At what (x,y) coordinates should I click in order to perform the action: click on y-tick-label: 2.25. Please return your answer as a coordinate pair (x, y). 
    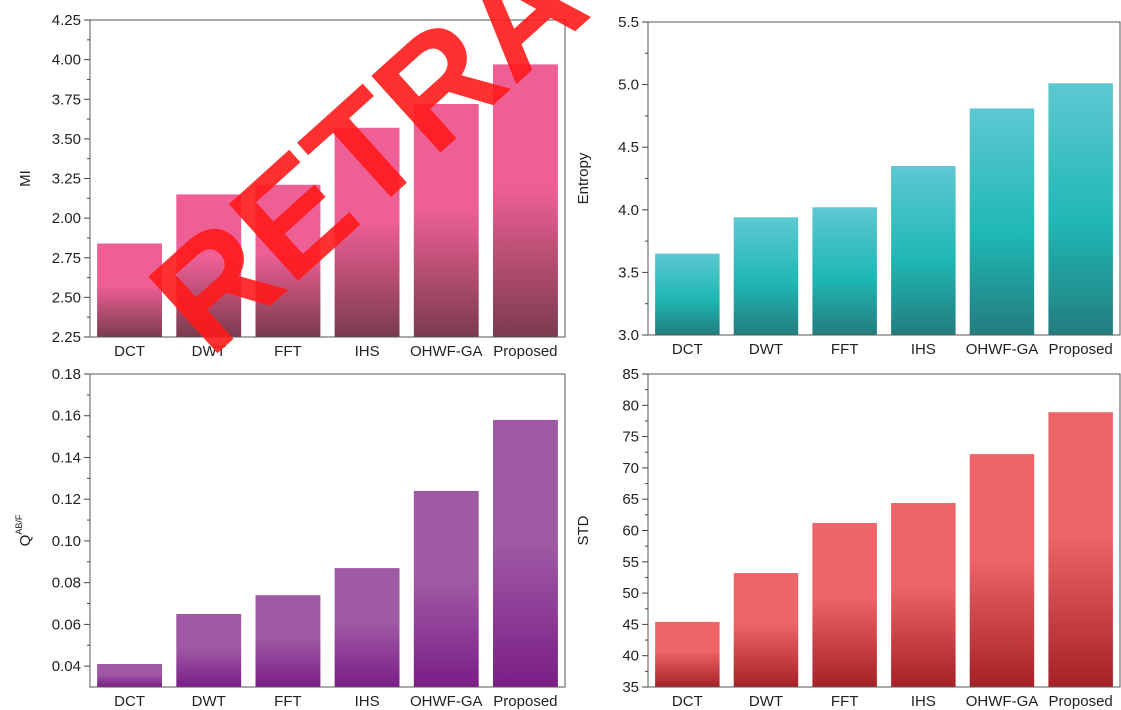
    Looking at the image, I should click on (66, 337).